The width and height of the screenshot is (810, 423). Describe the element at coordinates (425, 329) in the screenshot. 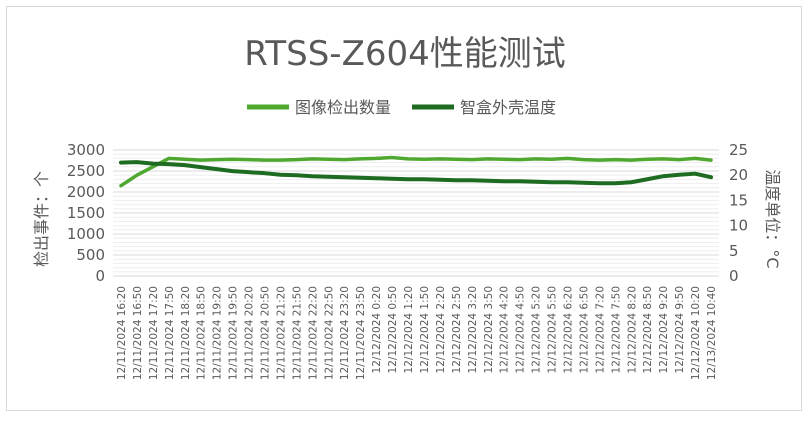

I see `x-tick-label: 12/12/2024 1:50` at that location.